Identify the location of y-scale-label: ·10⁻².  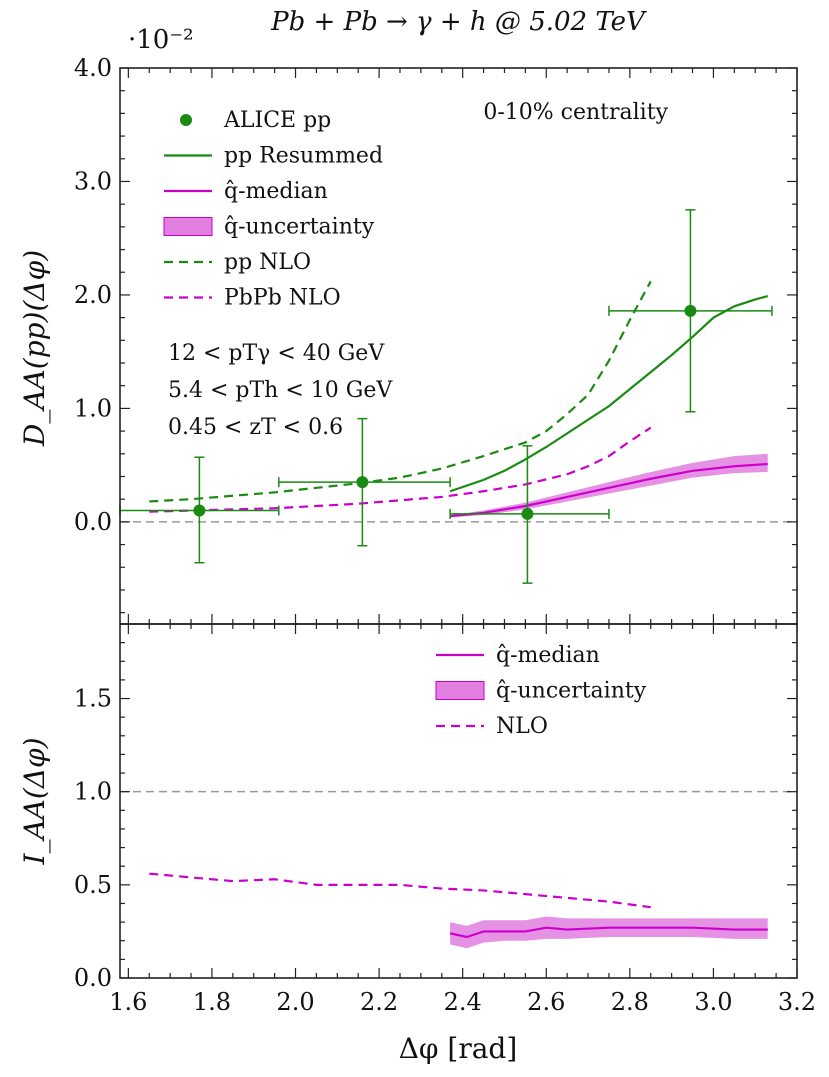
(161, 40).